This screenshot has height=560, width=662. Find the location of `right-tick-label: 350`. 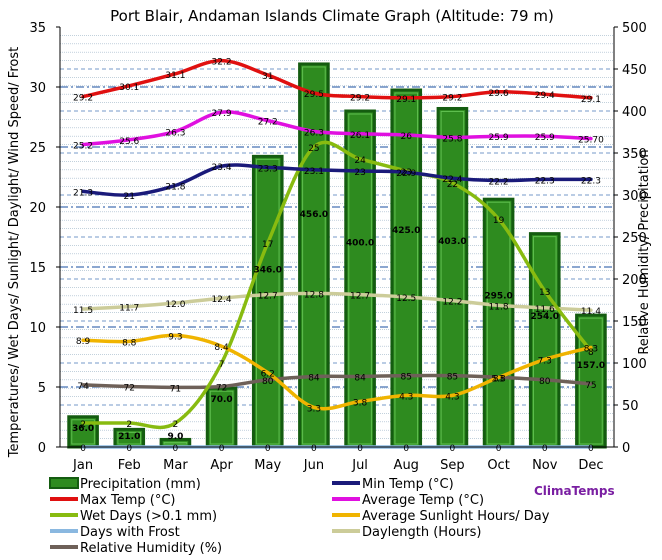

right-tick-label: 350 is located at coordinates (634, 154).